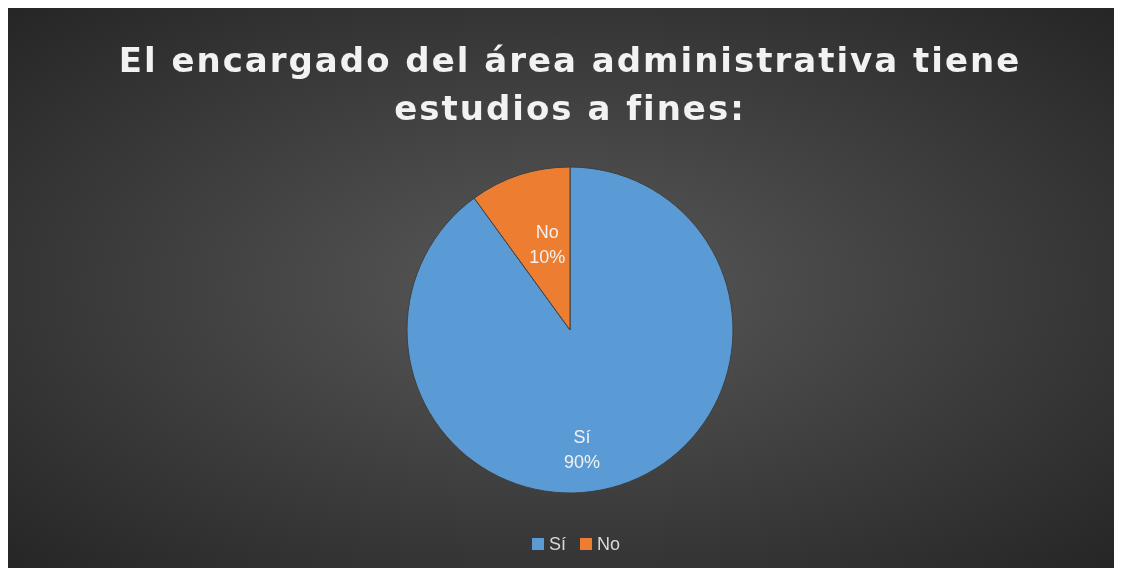  Describe the element at coordinates (547, 257) in the screenshot. I see `data-label: 10%` at that location.